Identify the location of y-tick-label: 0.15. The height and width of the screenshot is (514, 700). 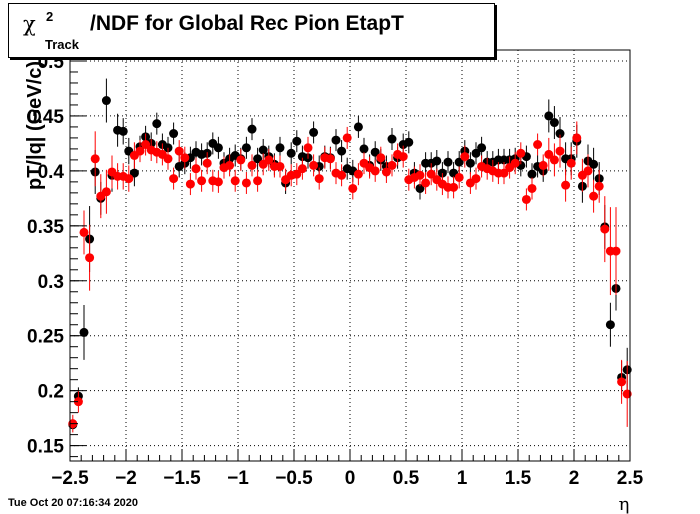
(45, 447).